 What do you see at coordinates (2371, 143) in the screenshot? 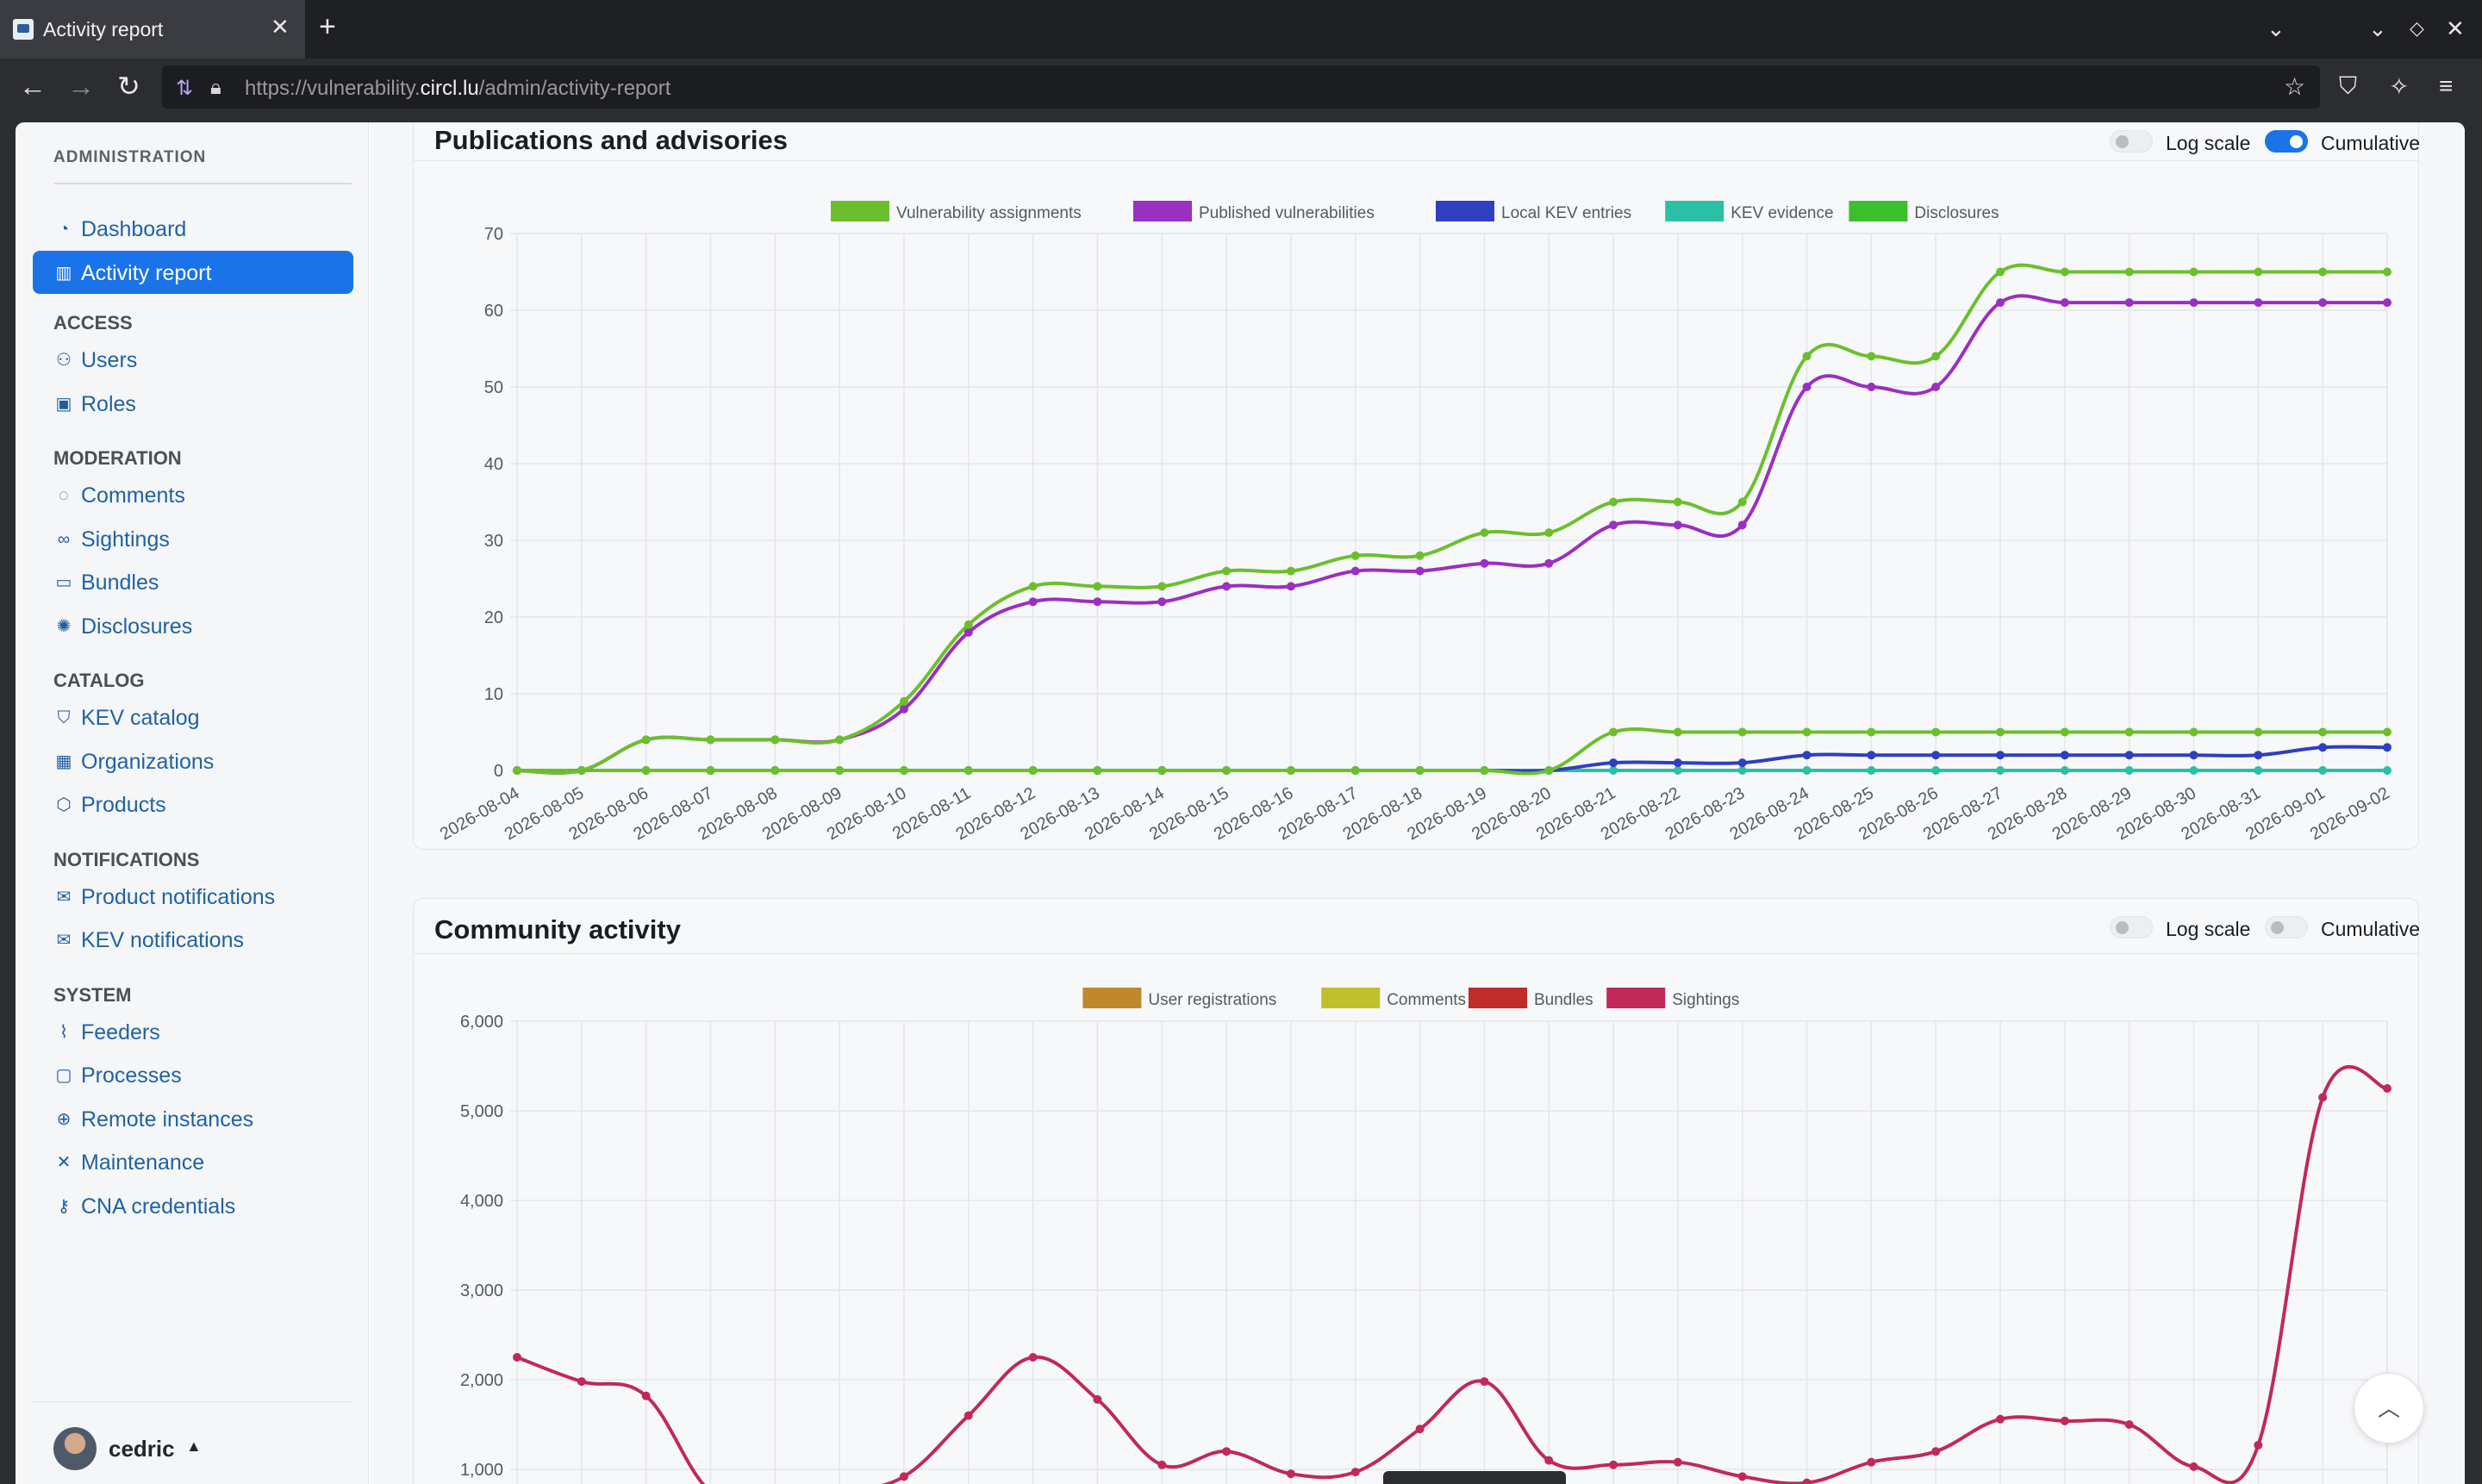
I see `cumulative-label: Cumulative` at bounding box center [2371, 143].